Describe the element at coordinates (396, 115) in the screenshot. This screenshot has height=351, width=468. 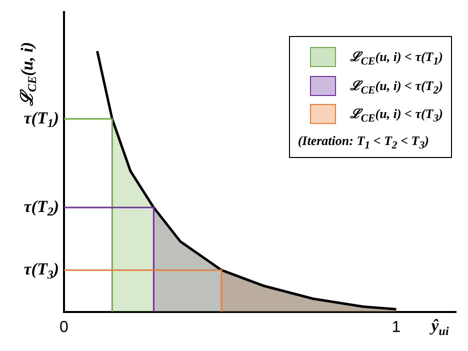
I see `legend-label: ℒ$_{CE}$(u, i) < τ(T$_{3}$)` at that location.